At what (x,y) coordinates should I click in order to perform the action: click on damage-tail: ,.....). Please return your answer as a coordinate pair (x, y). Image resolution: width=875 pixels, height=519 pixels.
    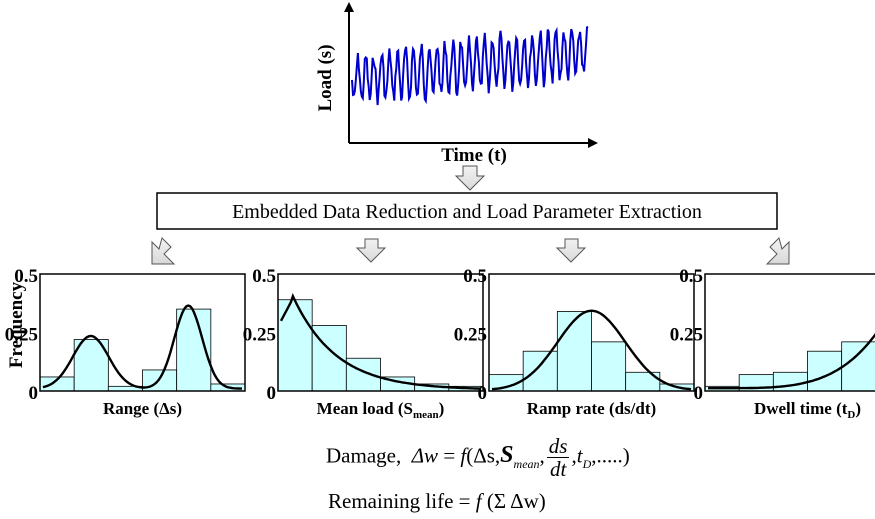
    Looking at the image, I should click on (610, 455).